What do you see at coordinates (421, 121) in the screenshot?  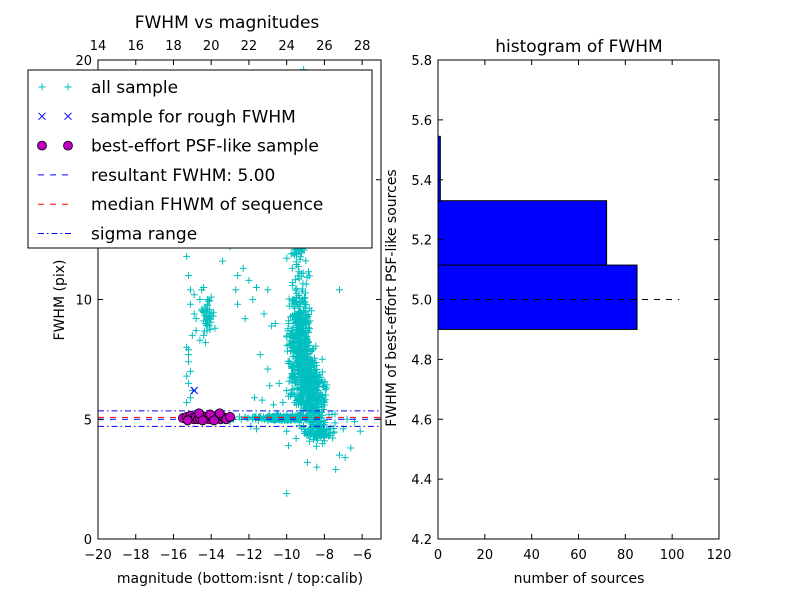 I see `histogram-y-tick-label: 5.6` at bounding box center [421, 121].